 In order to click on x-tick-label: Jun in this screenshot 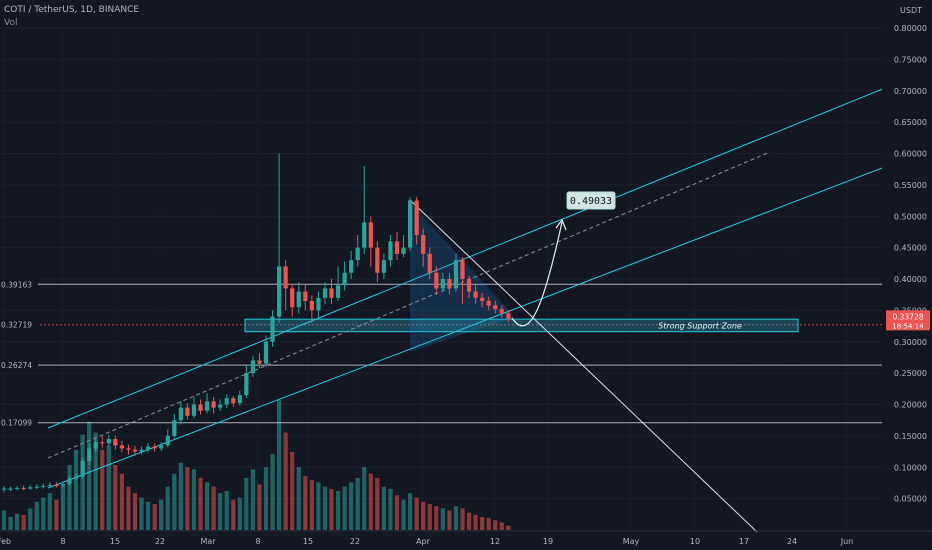, I will do `click(847, 541)`.